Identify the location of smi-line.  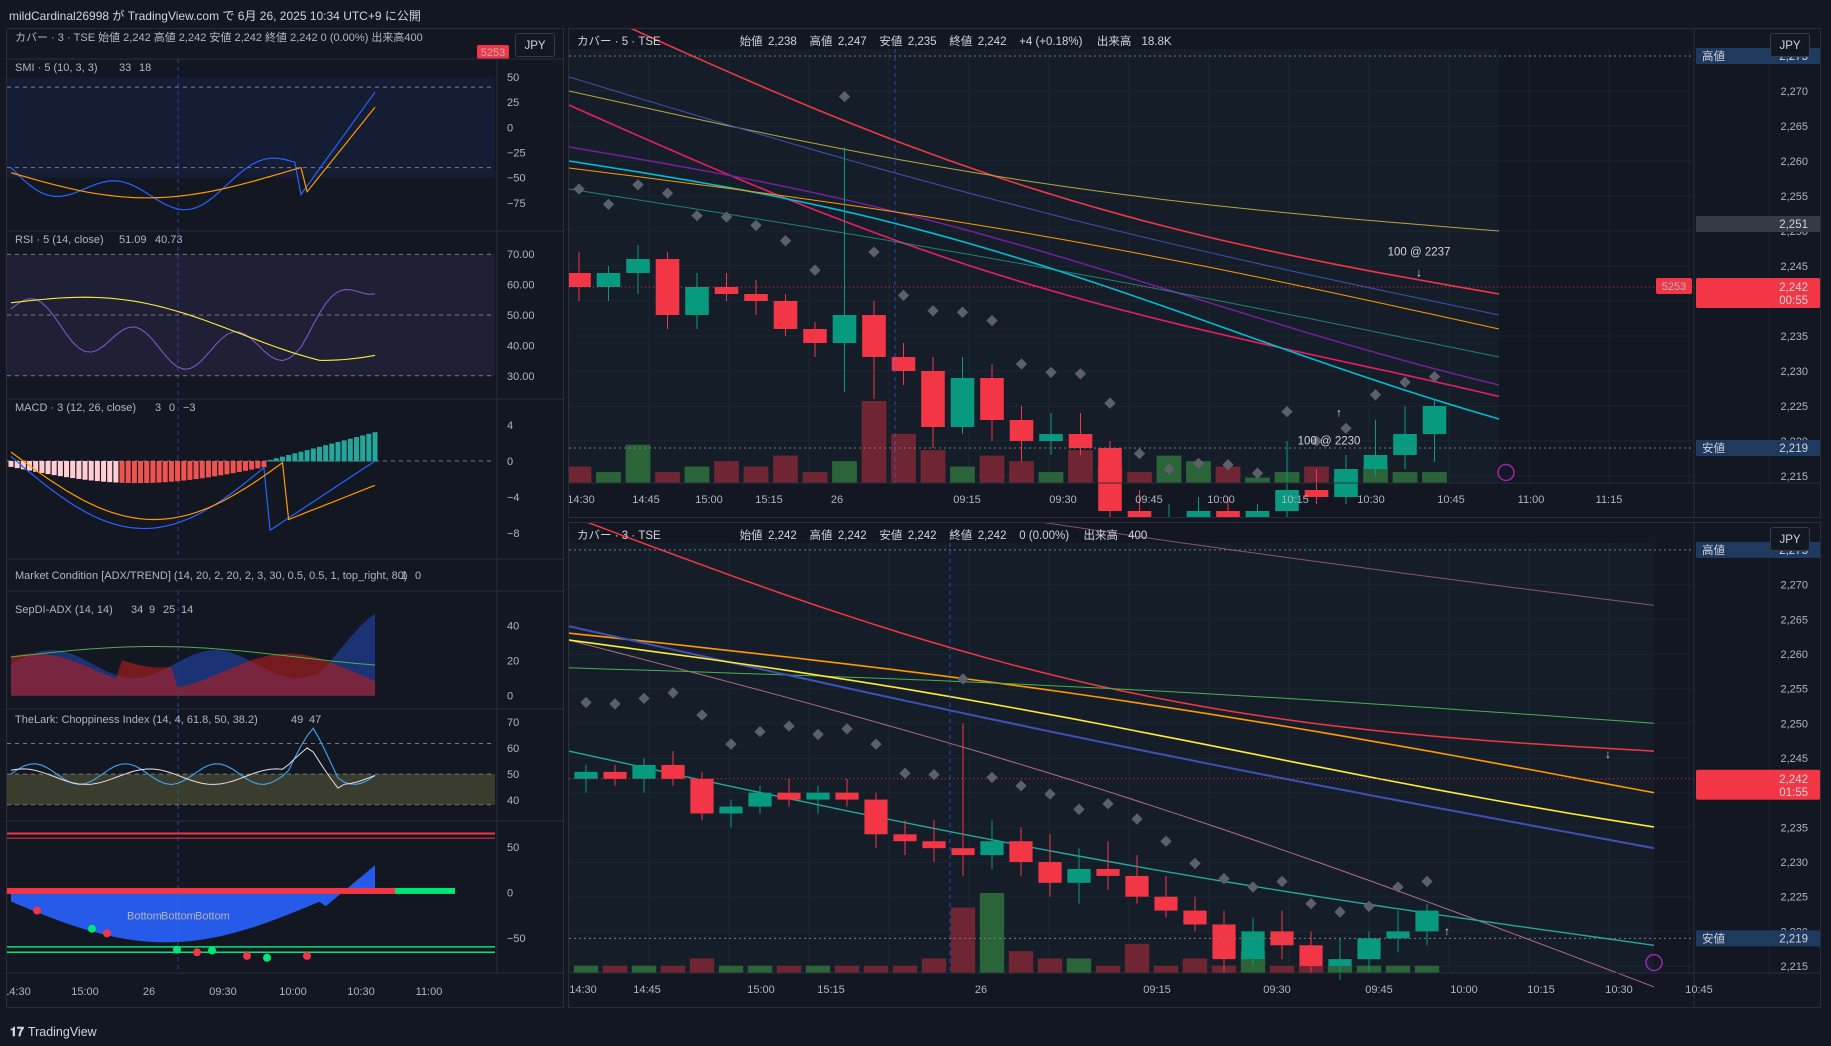
(193, 151).